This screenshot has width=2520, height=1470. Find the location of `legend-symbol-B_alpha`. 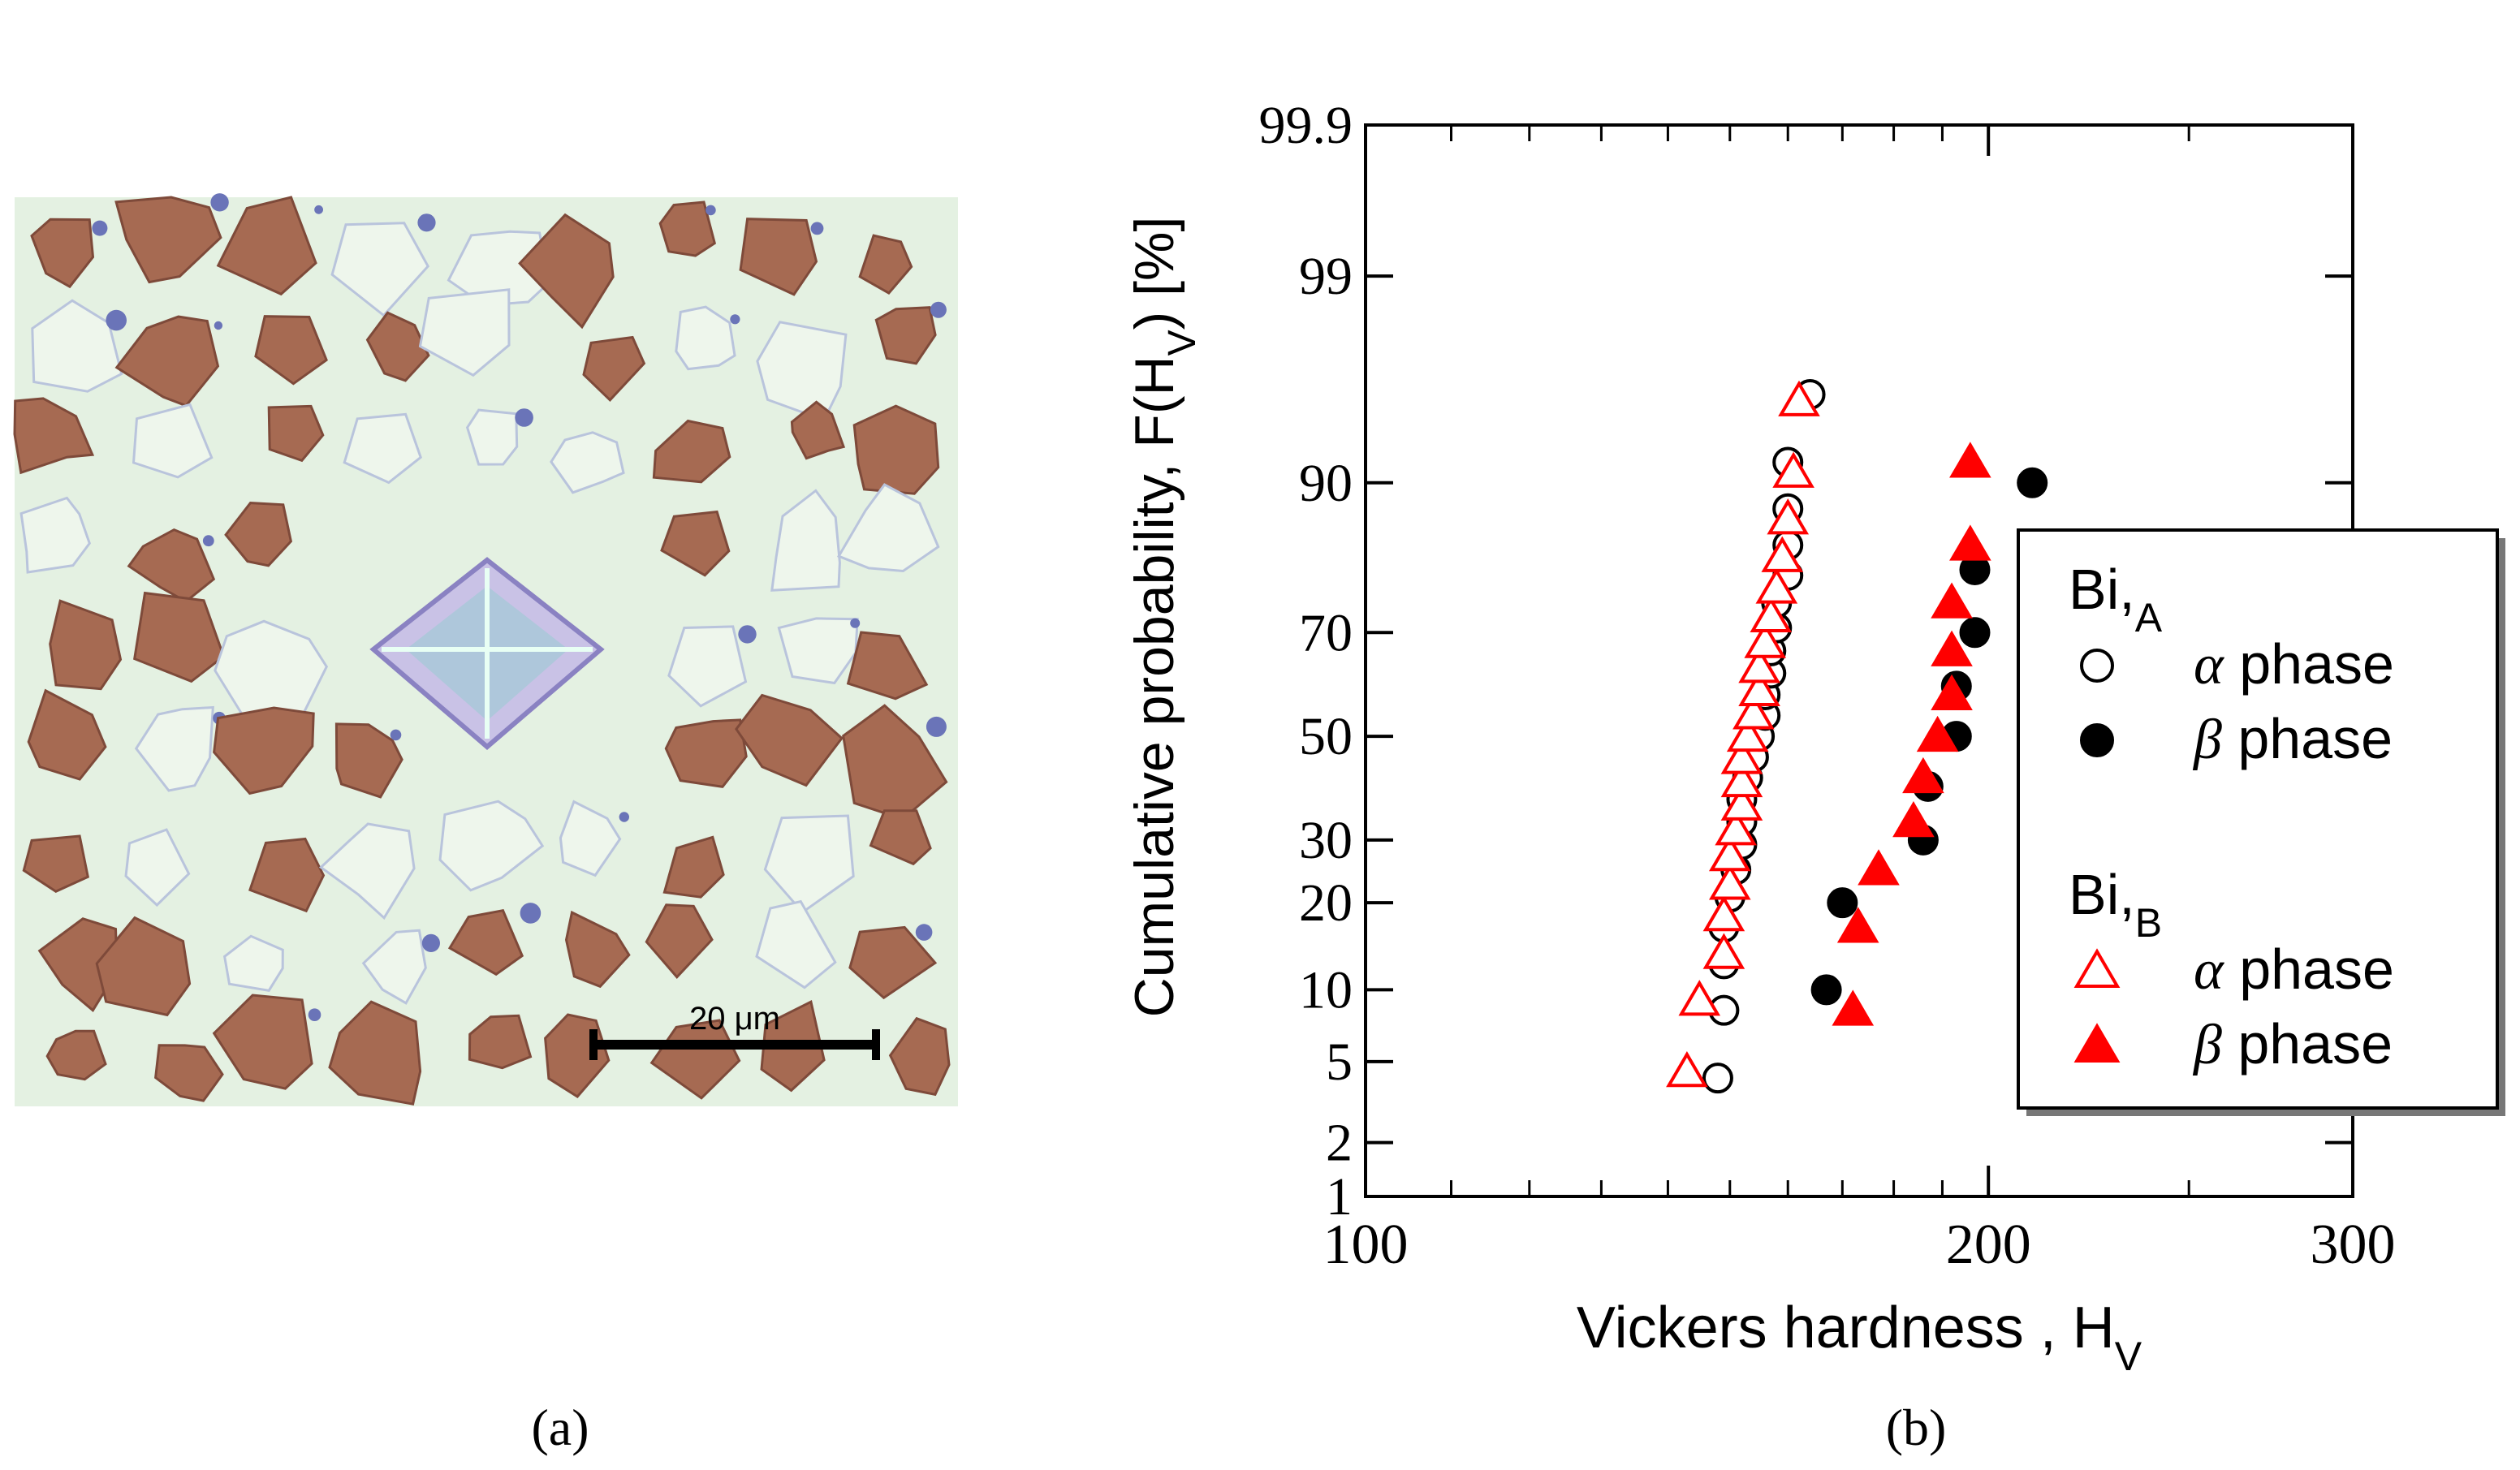

legend-symbol-B_alpha is located at coordinates (2097, 968).